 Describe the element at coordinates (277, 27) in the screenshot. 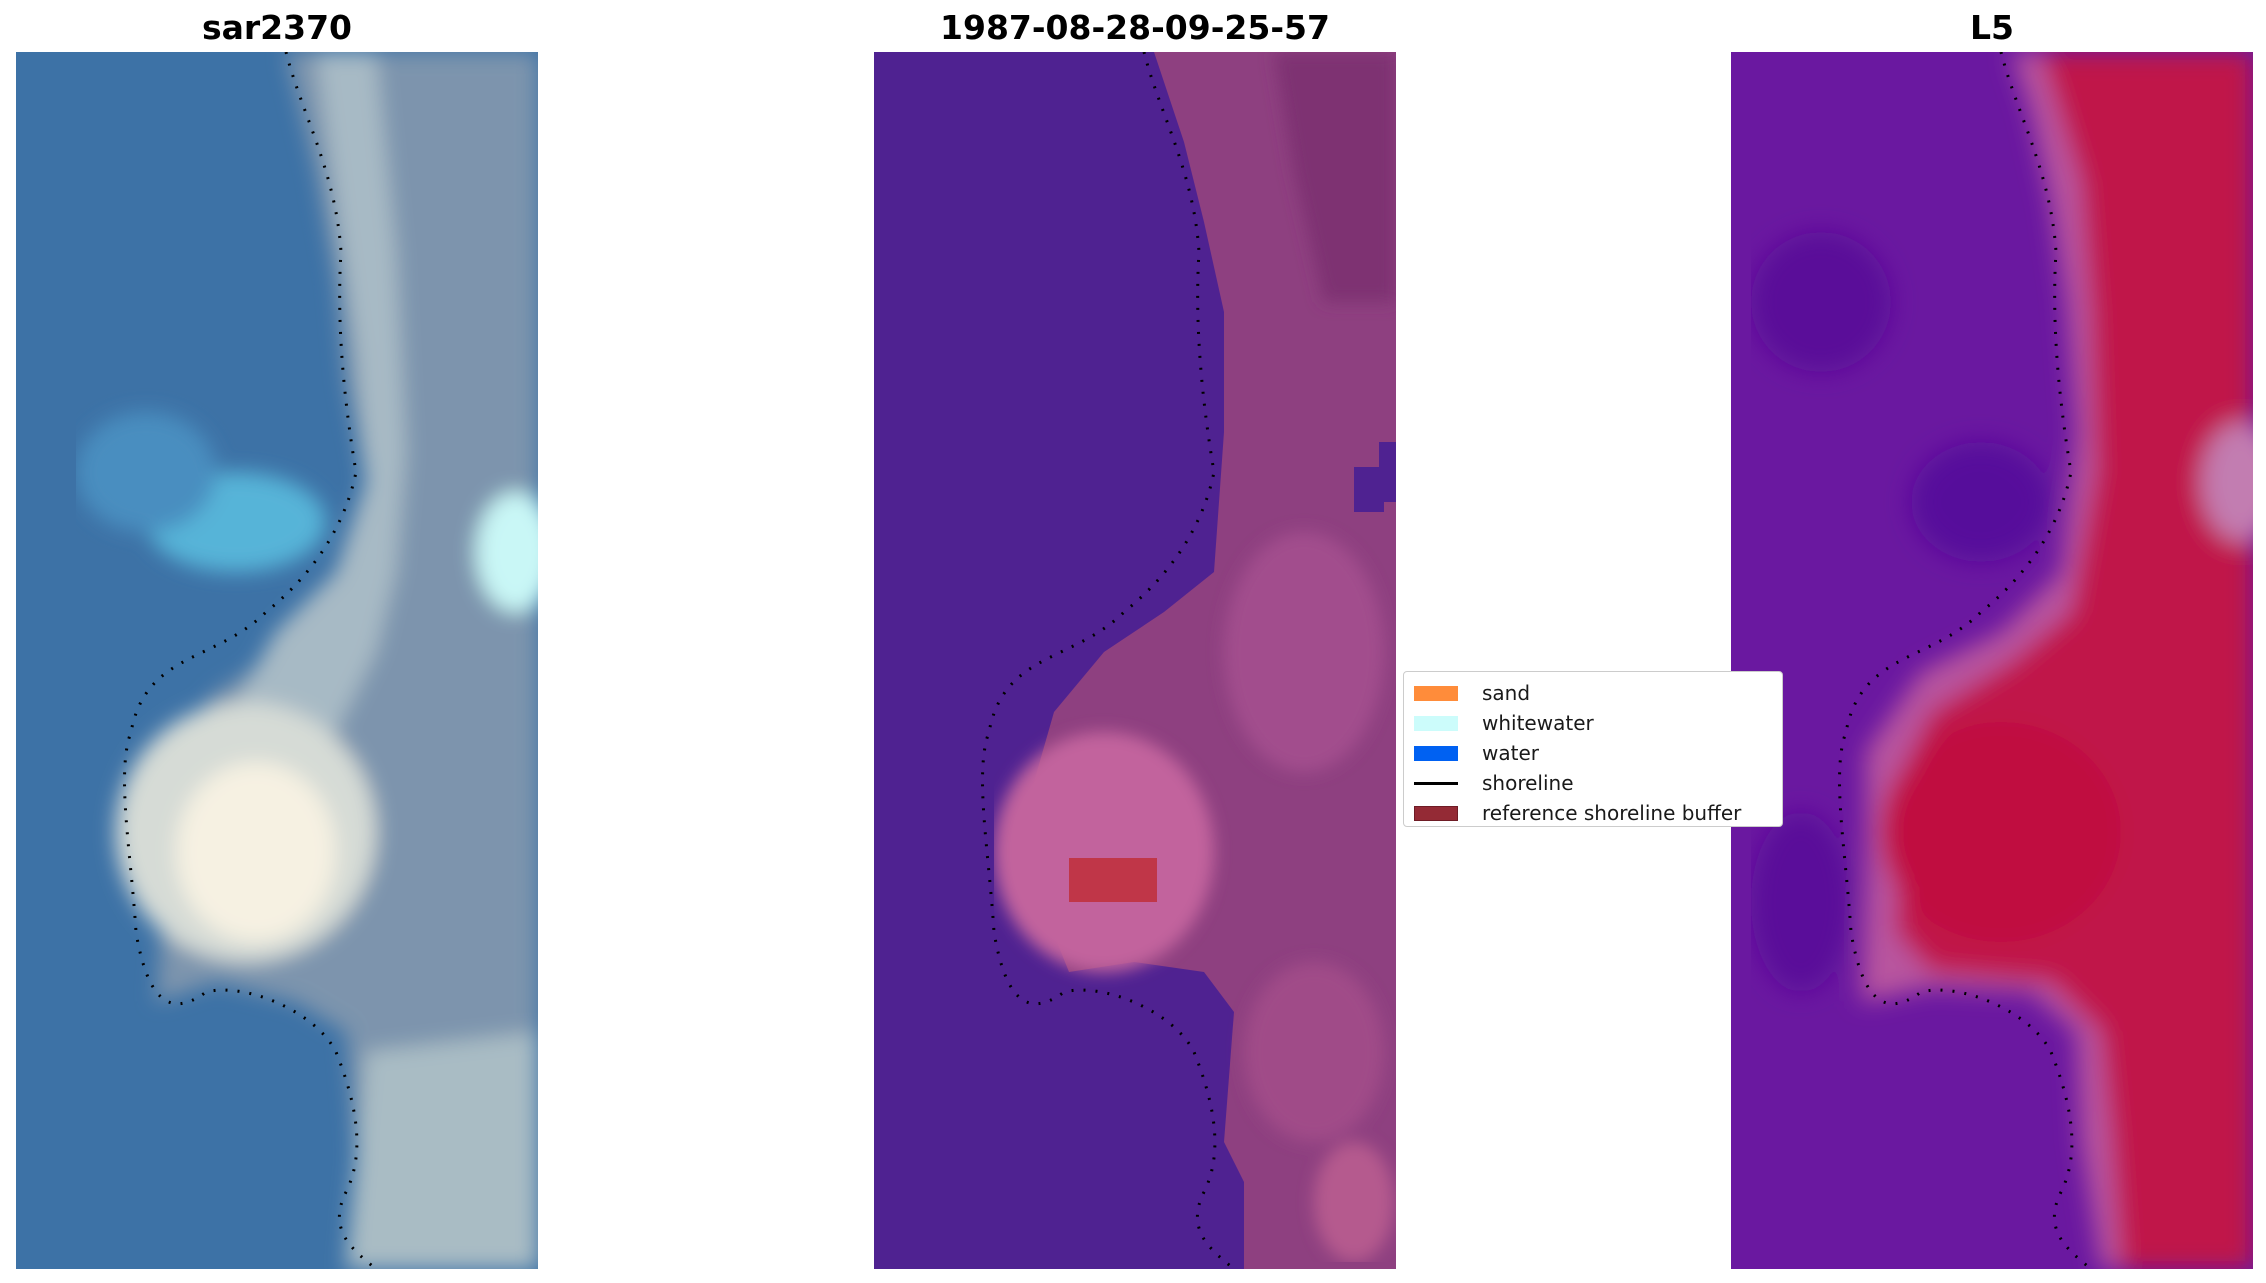

I see `panel-title-1: sar2370` at that location.